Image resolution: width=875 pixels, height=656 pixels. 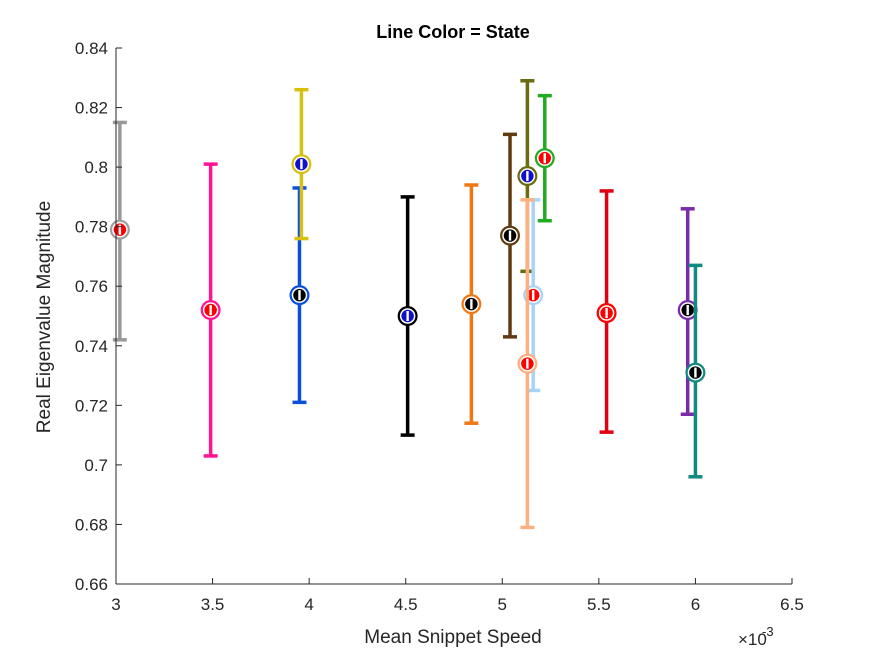 I want to click on x-tick-label: 5.5, so click(x=599, y=604).